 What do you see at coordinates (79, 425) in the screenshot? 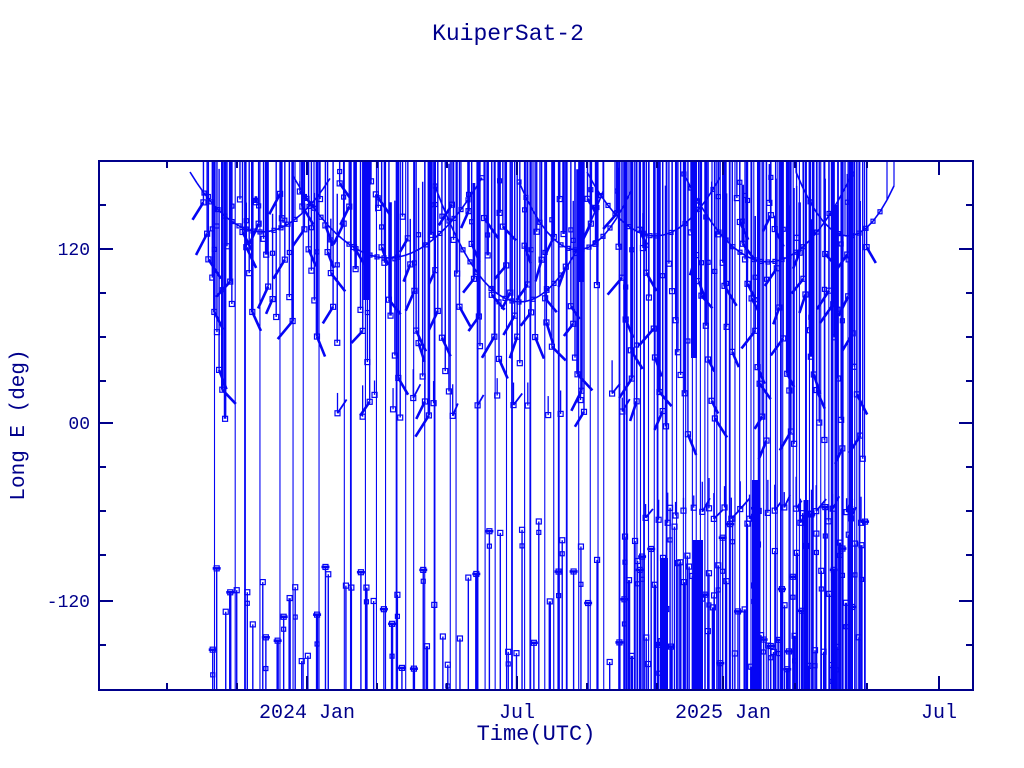
I see `y-tick-label: 00` at bounding box center [79, 425].